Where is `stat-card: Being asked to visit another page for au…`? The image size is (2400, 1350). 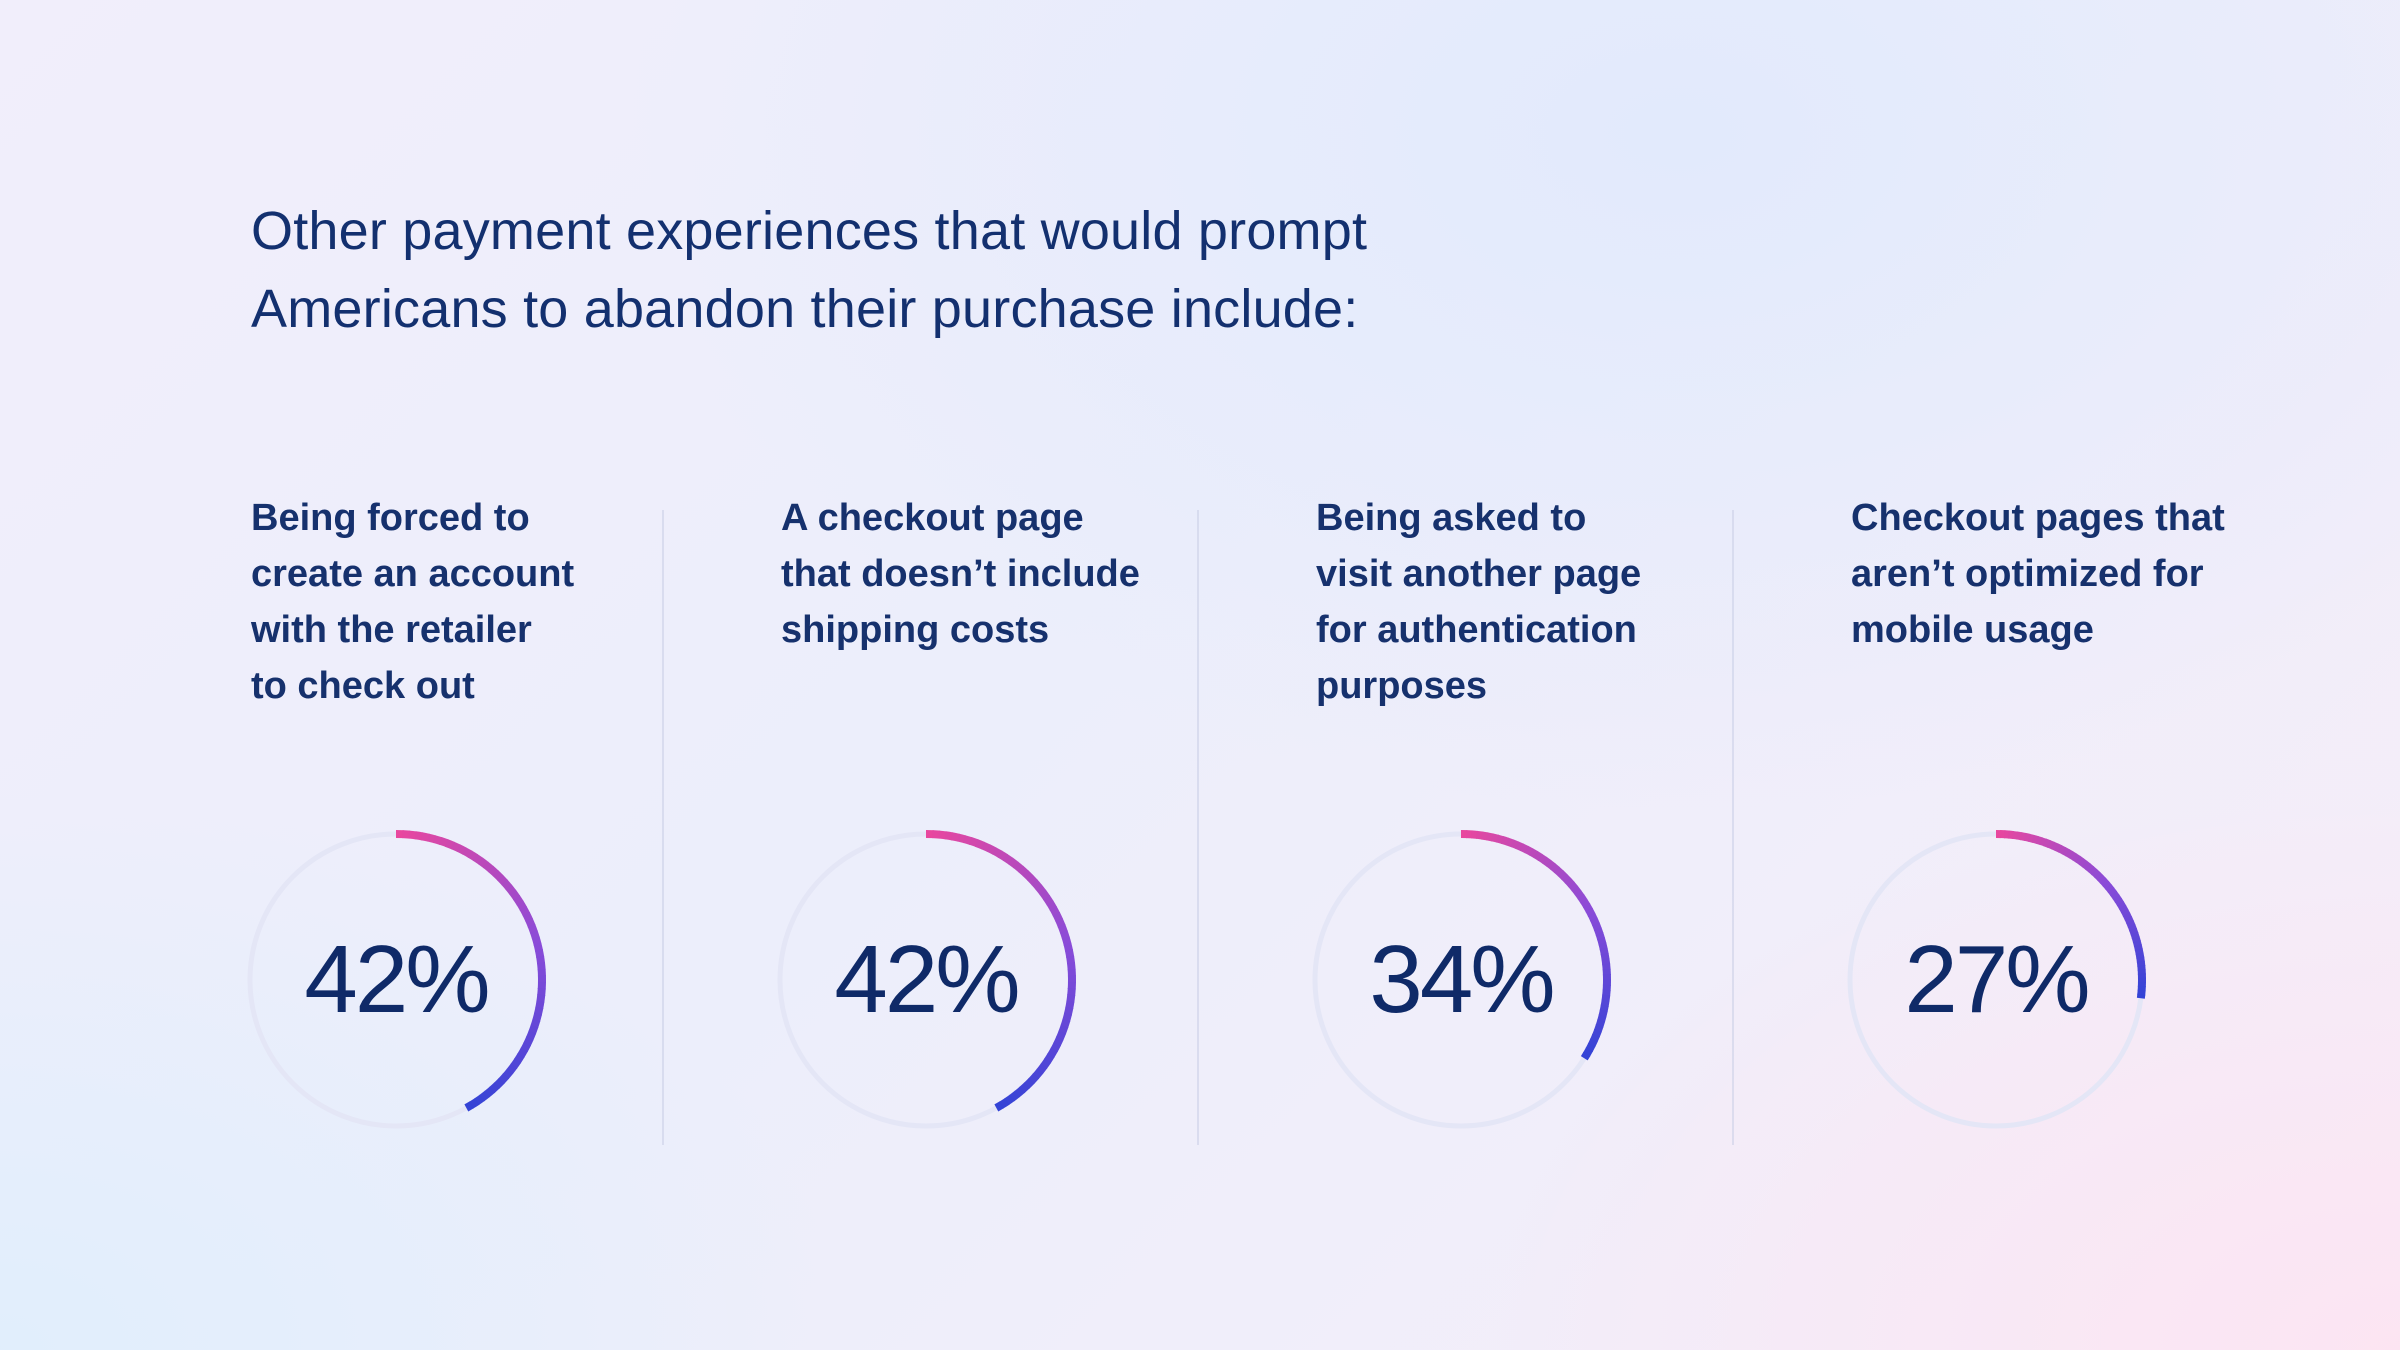
stat-card: Being asked to visit another page for au… is located at coordinates (1534, 820).